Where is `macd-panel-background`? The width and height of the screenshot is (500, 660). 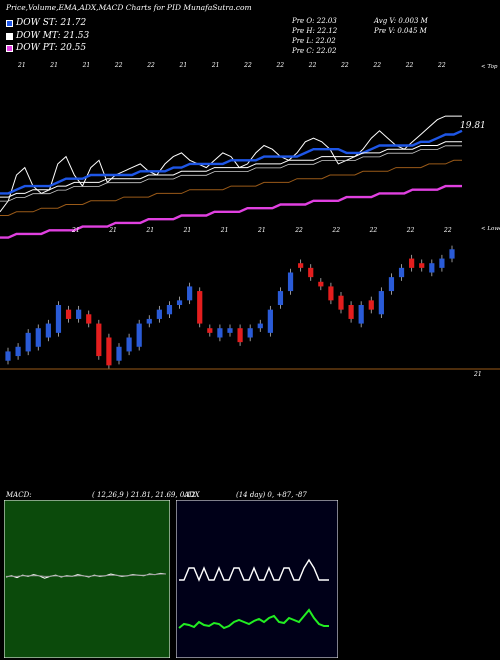
macd-panel-background is located at coordinates (87, 579).